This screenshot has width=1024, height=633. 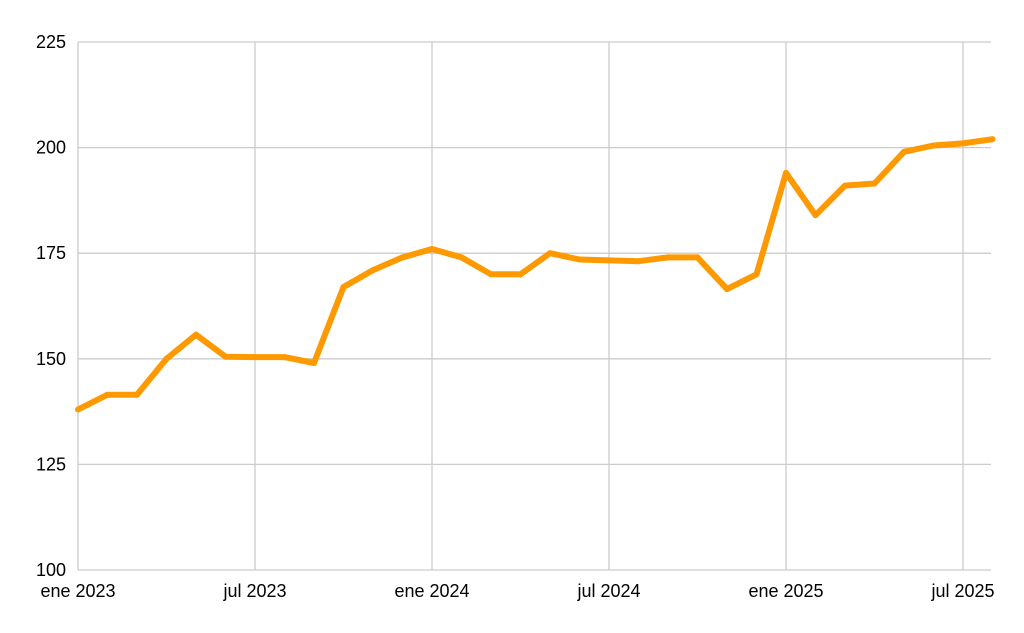 I want to click on x-tick-label: ene 2023, so click(x=77, y=591).